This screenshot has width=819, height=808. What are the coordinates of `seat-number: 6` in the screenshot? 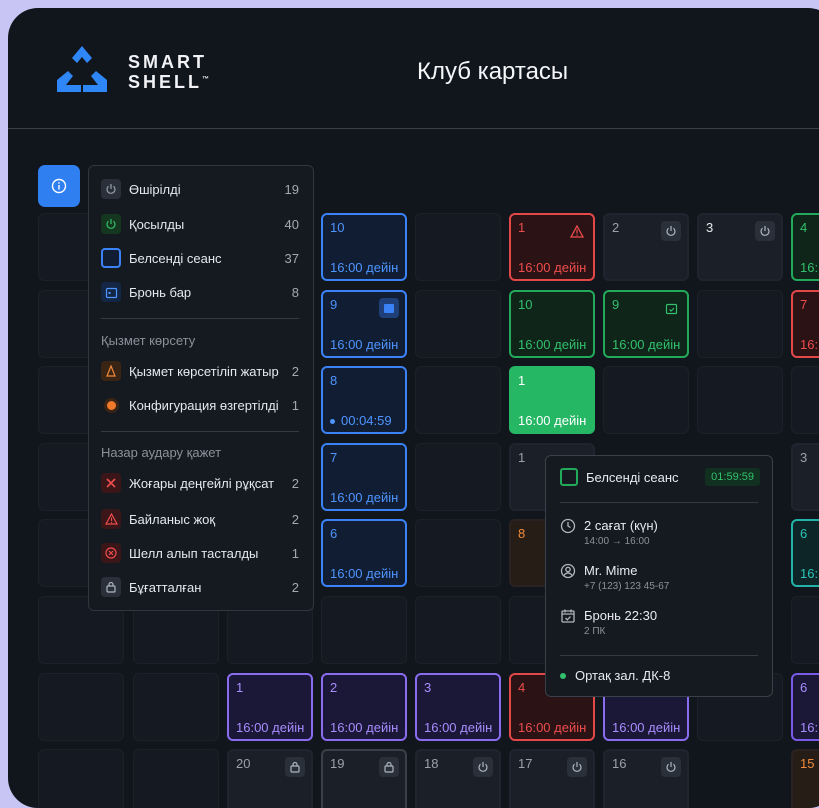 It's located at (804, 687).